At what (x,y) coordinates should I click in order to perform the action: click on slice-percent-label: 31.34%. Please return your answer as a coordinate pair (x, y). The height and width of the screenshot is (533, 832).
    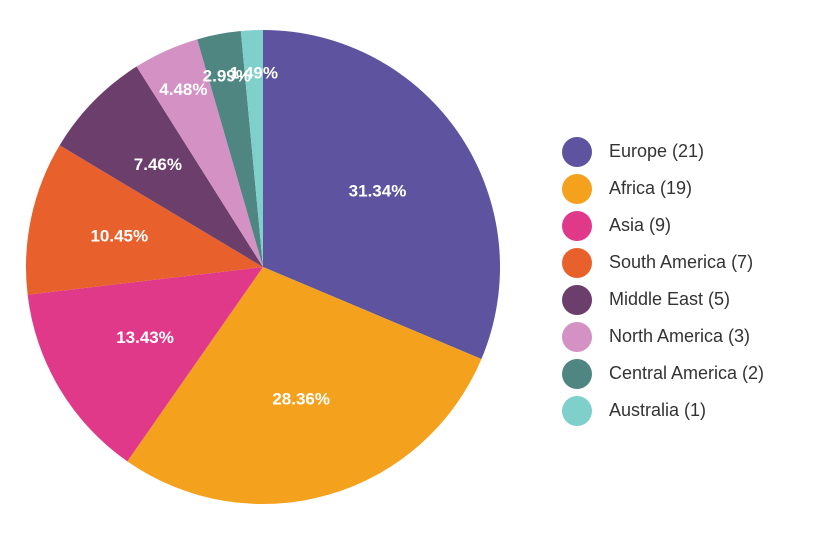
    Looking at the image, I should click on (378, 190).